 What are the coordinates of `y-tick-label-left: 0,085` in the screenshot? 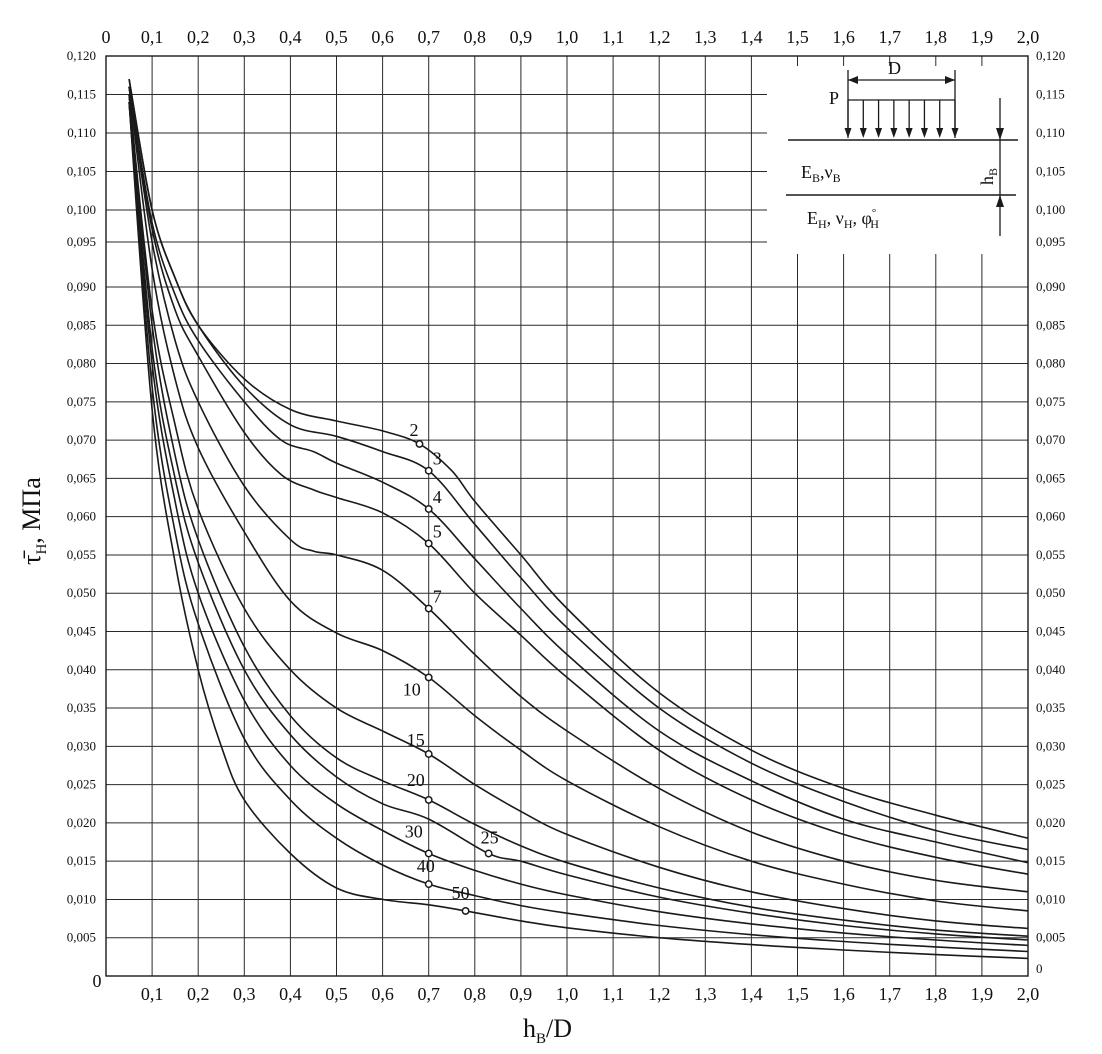 It's located at (81, 324).